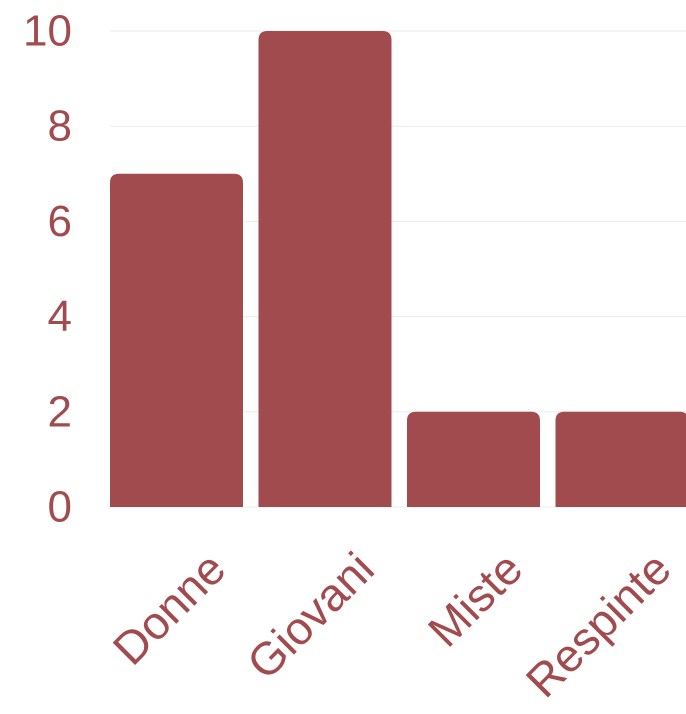  Describe the element at coordinates (598, 624) in the screenshot. I see `x-tick-label: Respinte` at that location.